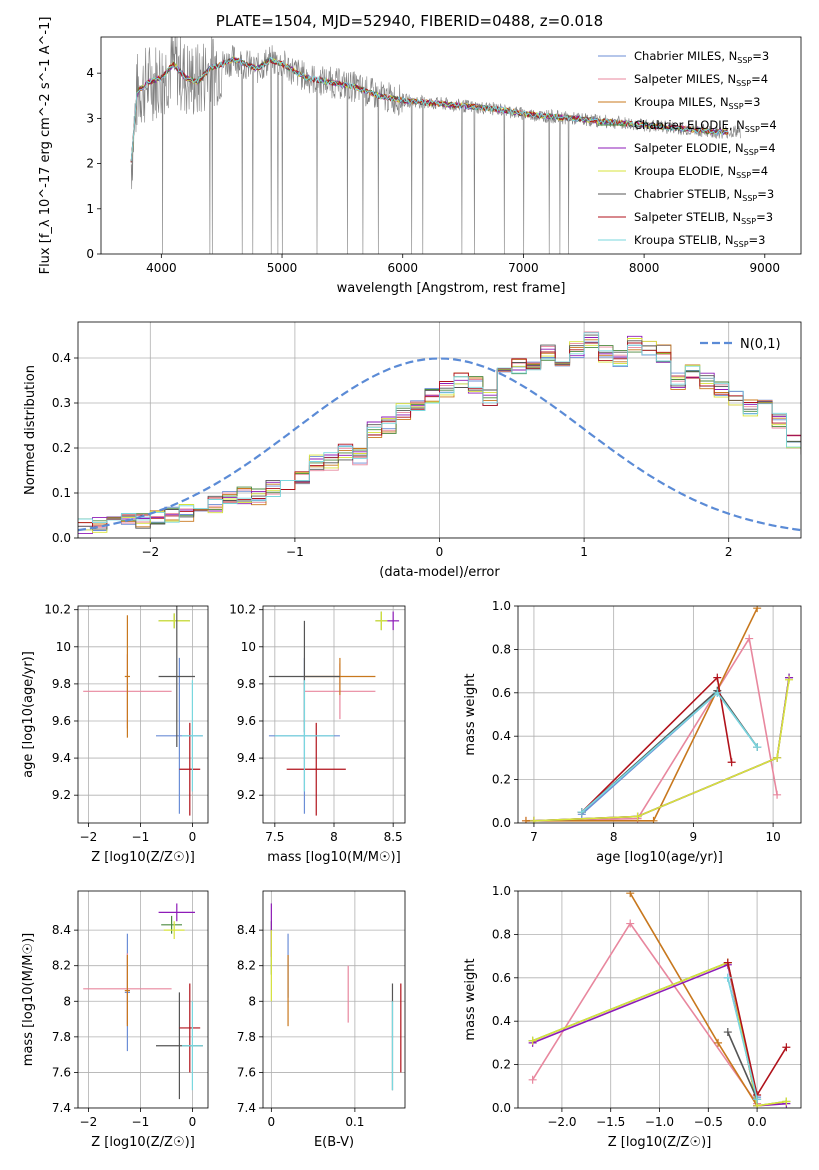  I want to click on x-tick-label: 8000, so click(644, 268).